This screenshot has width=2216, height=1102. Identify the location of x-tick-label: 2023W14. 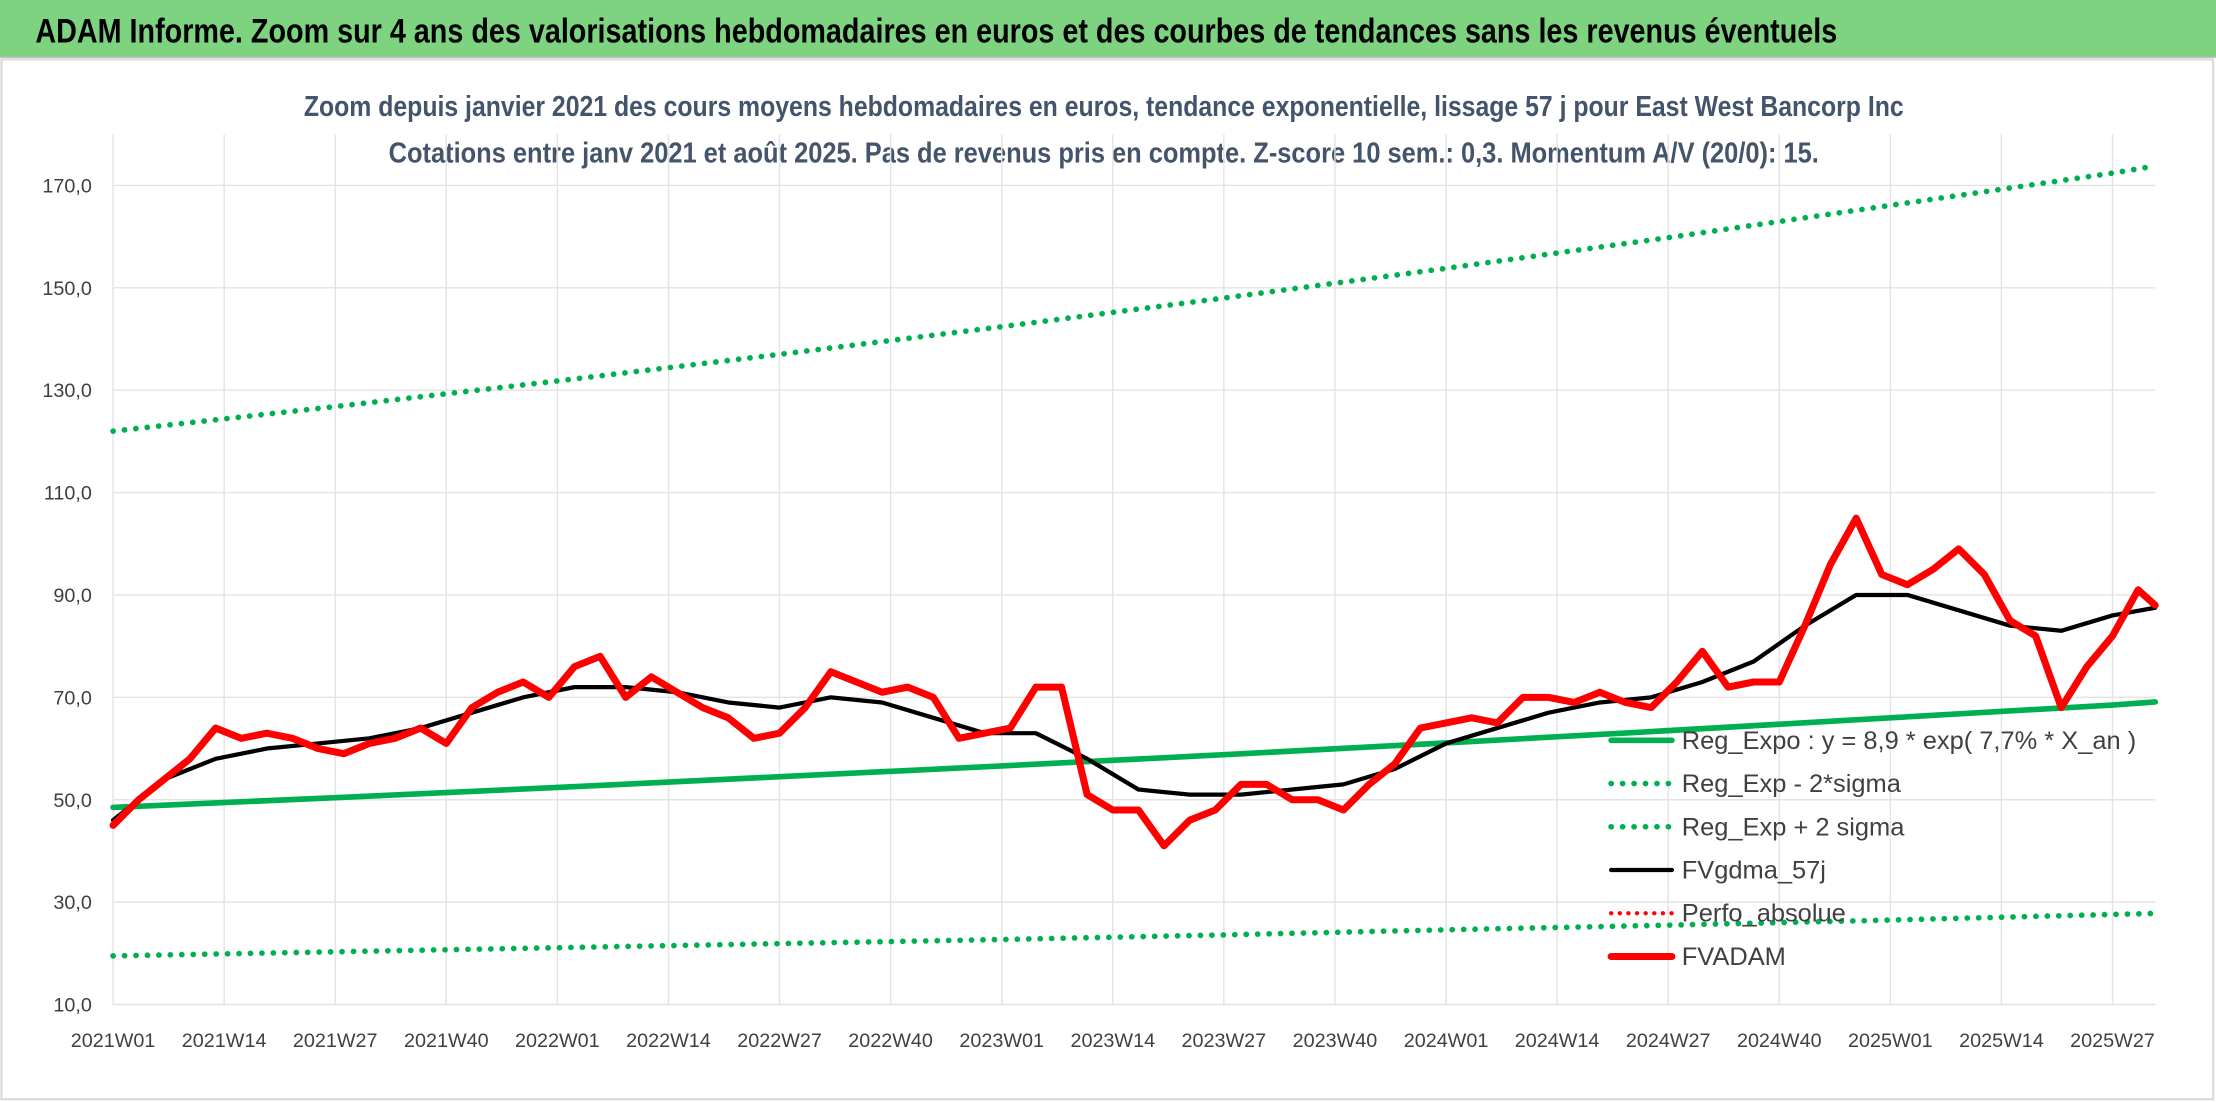
(1112, 1041).